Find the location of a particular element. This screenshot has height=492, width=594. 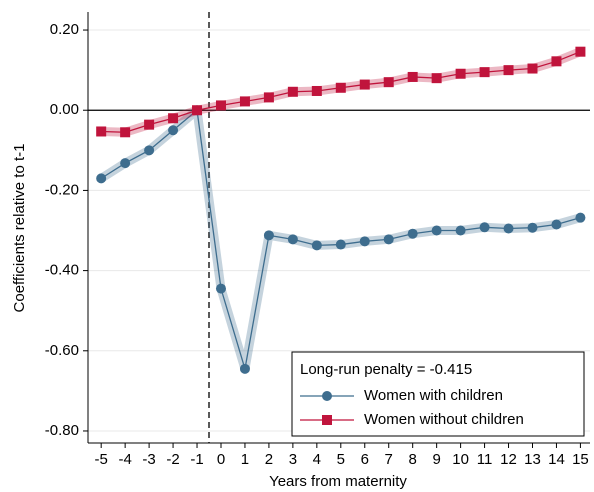

legend-title: Long-run penalty = -0.415 is located at coordinates (386, 369).